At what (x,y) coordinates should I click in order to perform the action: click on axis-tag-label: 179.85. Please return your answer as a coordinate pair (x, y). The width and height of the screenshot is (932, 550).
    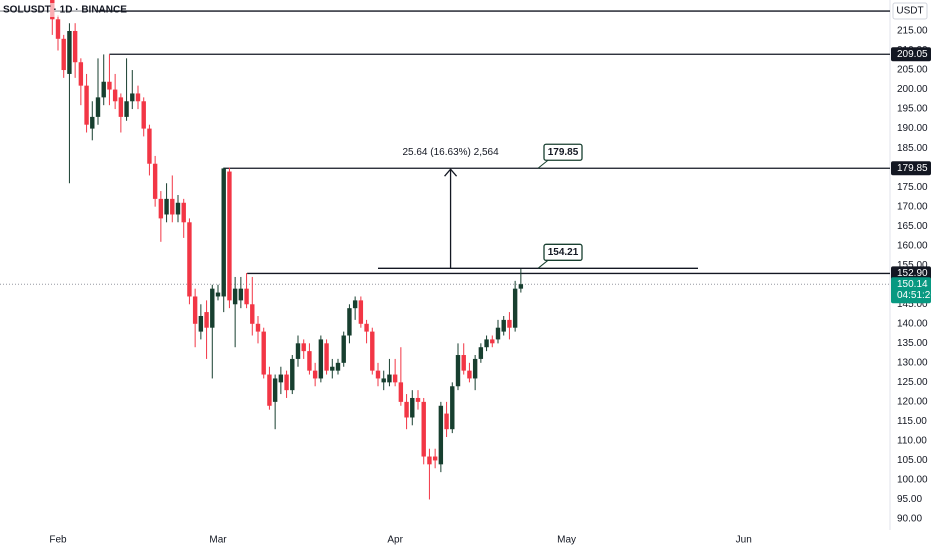
    Looking at the image, I should click on (912, 168).